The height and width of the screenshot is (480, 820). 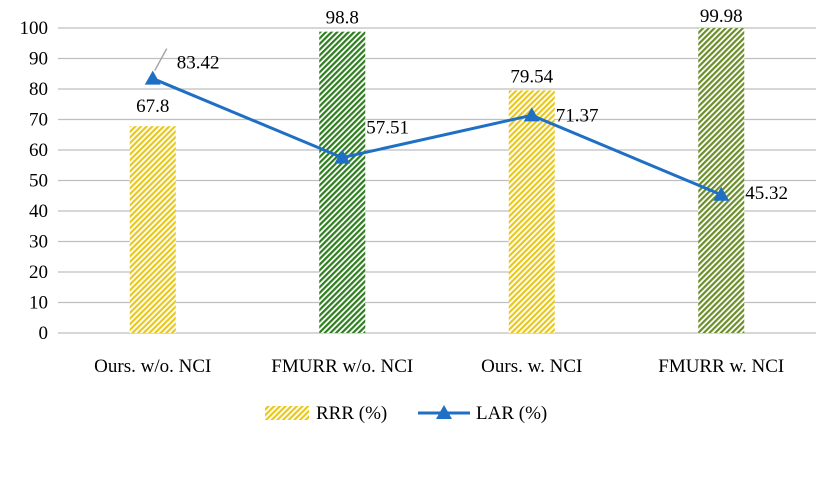 I want to click on legend-swatch-rrr, so click(x=287, y=413).